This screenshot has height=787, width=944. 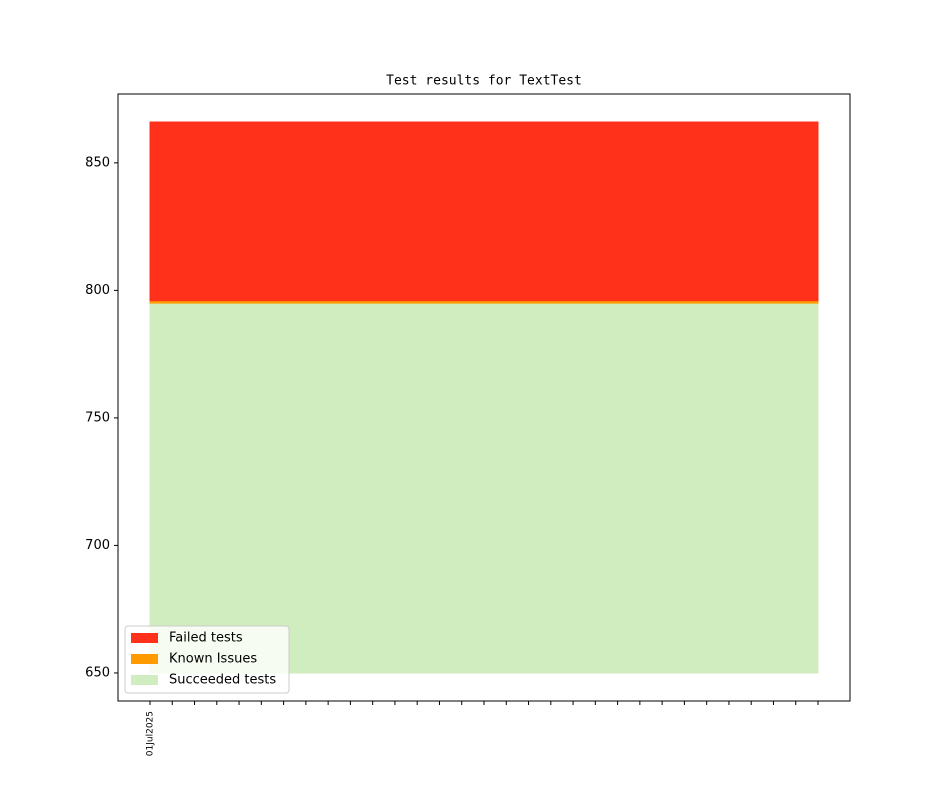 I want to click on chart-title: Test results for TextTest, so click(x=484, y=81).